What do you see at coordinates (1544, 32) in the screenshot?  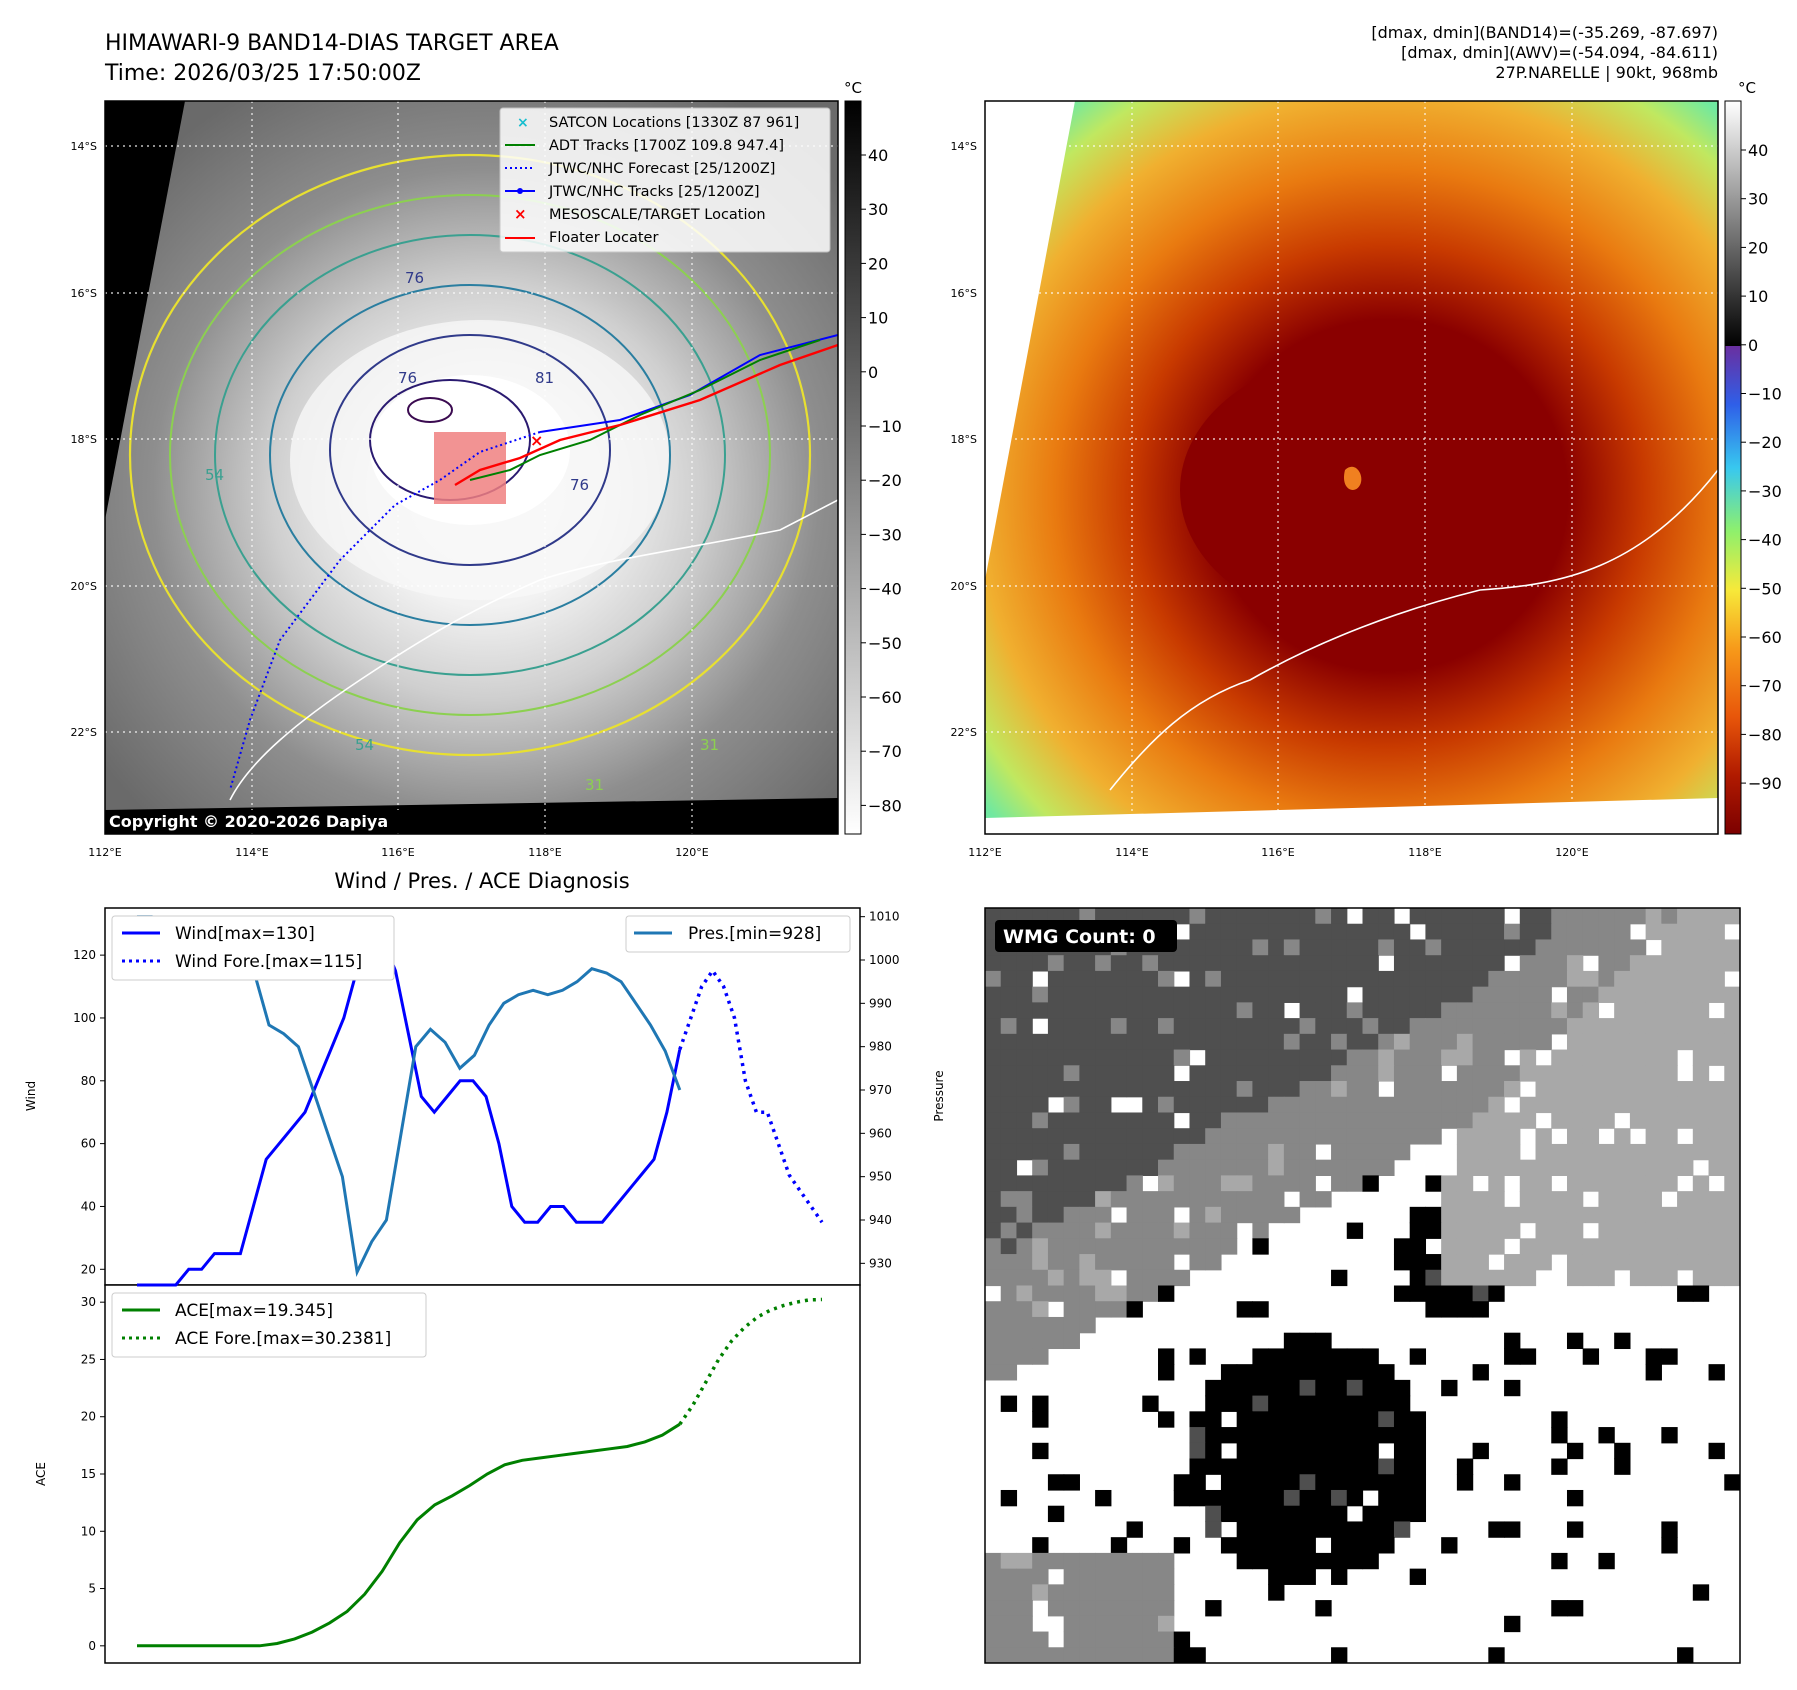 I see `awv-info-line1: [dmax, dmin](BAND14)=(-35.269, -87.697)` at bounding box center [1544, 32].